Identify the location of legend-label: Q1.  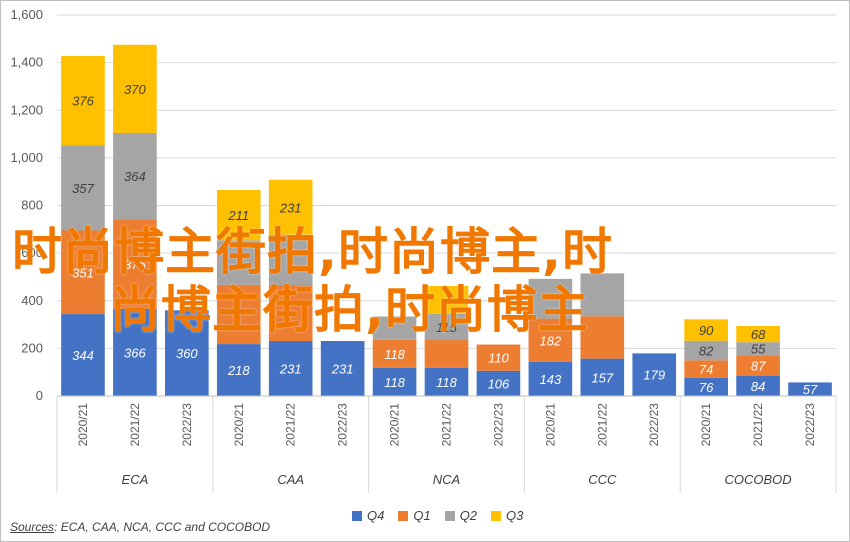
(422, 515).